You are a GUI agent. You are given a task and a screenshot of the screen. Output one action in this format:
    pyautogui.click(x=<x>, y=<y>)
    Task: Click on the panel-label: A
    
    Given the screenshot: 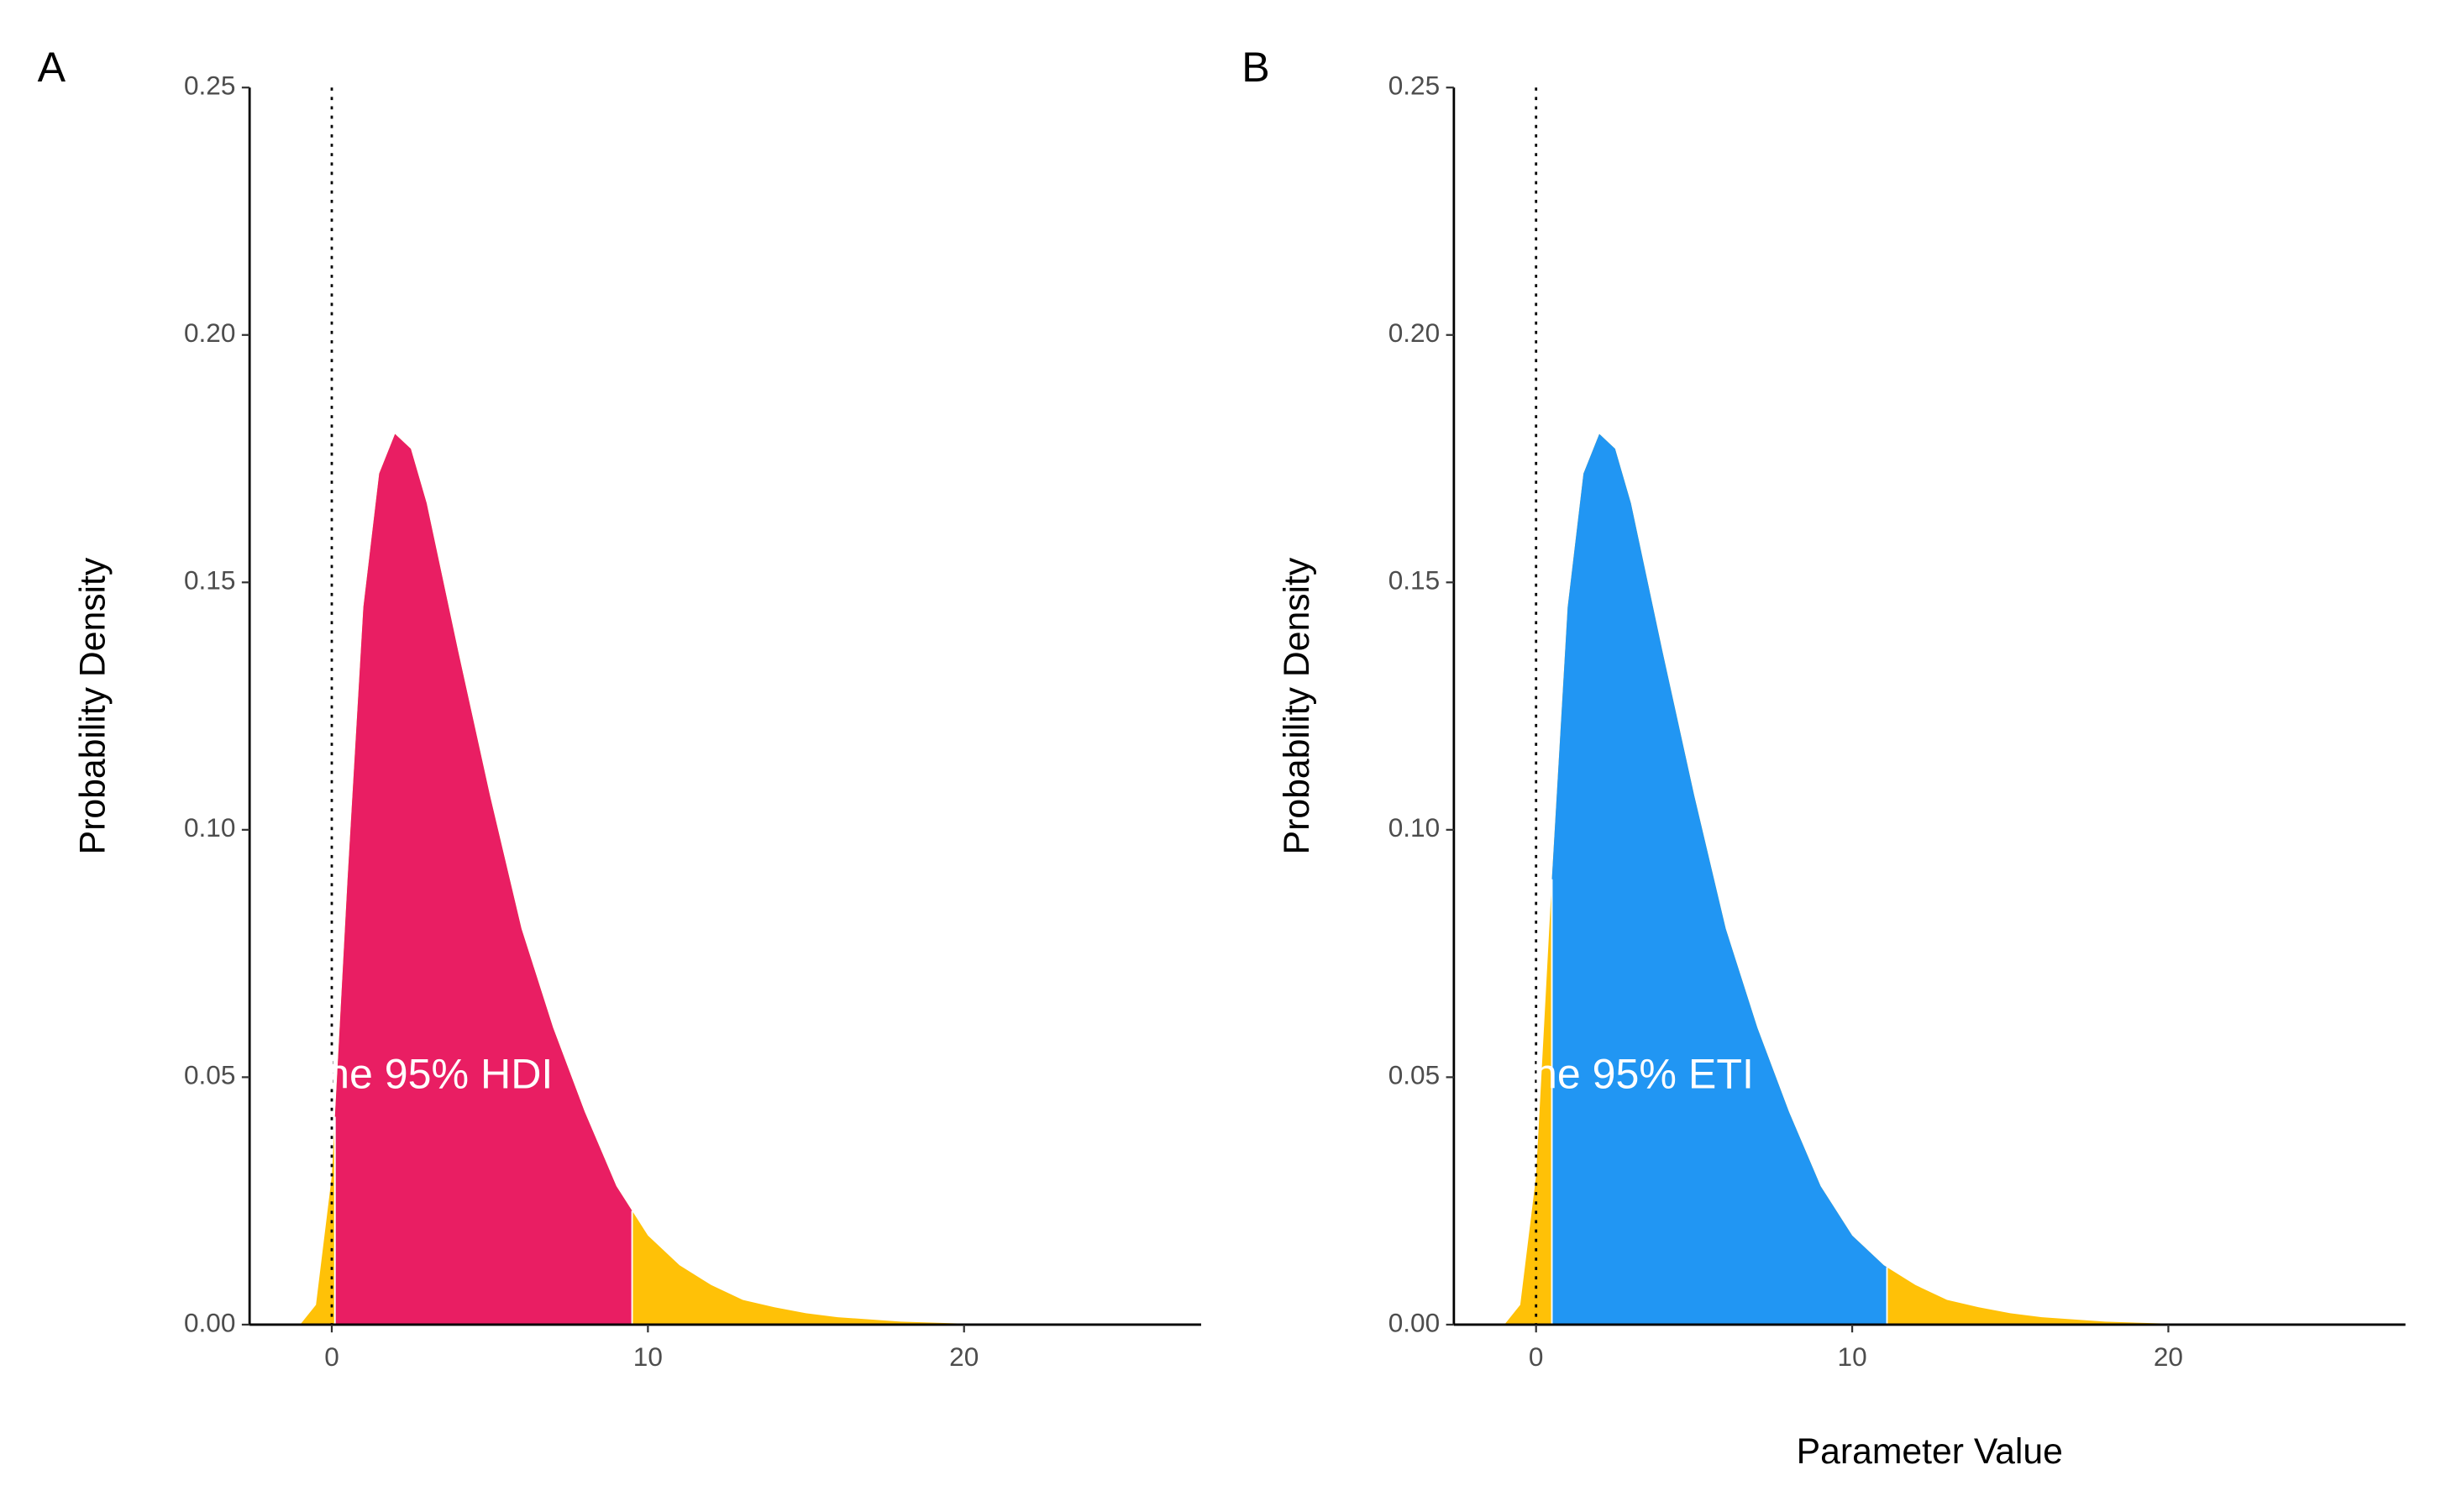 What is the action you would take?
    pyautogui.click(x=52, y=67)
    